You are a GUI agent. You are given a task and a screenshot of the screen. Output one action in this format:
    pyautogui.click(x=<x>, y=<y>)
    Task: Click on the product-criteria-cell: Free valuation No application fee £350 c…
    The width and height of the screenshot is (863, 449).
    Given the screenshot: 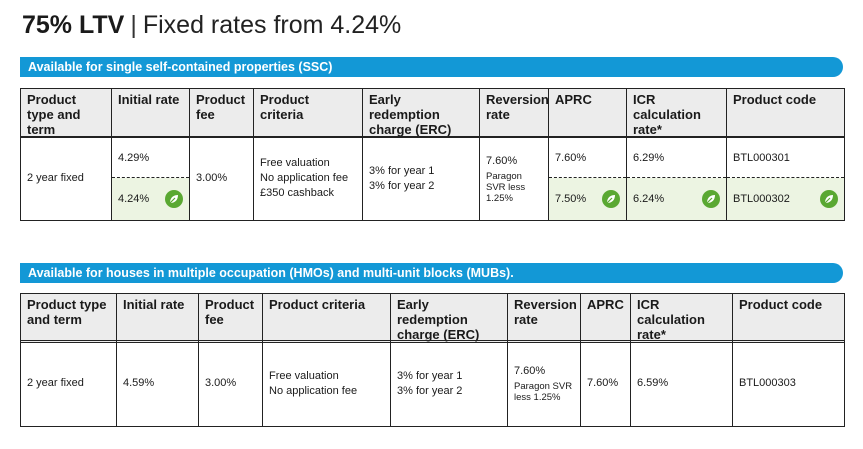 What is the action you would take?
    pyautogui.click(x=308, y=178)
    